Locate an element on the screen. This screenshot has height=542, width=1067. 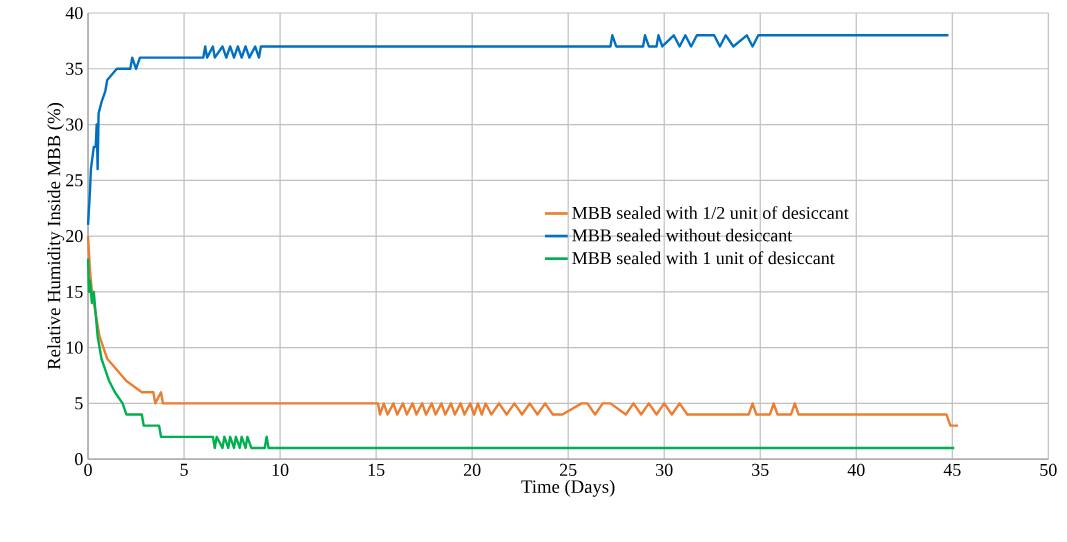
x-tick-label: 25 is located at coordinates (568, 469).